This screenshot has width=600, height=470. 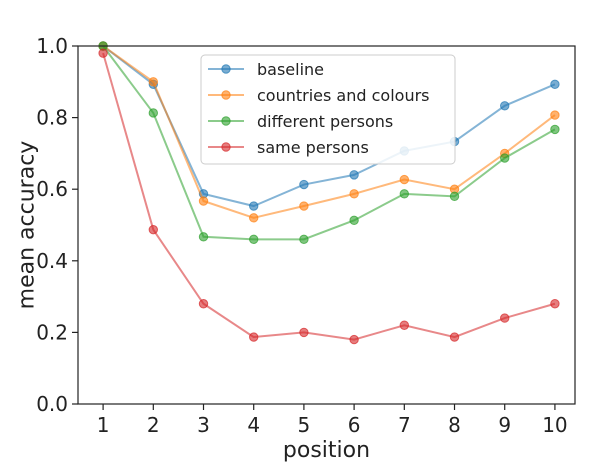 What do you see at coordinates (354, 425) in the screenshot?
I see `x-tick-label: 6` at bounding box center [354, 425].